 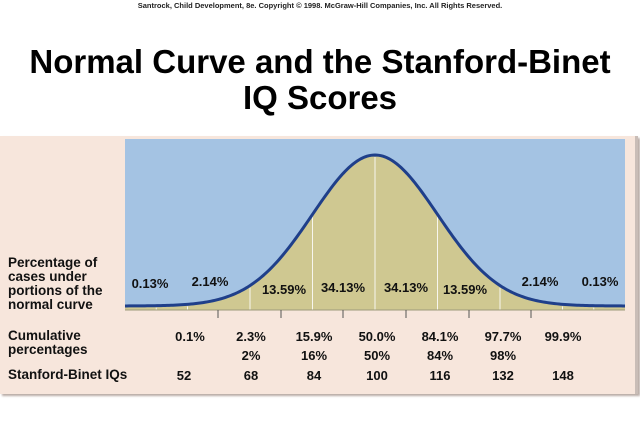 What do you see at coordinates (314, 355) in the screenshot?
I see `cumulative-rounded-84: 16%` at bounding box center [314, 355].